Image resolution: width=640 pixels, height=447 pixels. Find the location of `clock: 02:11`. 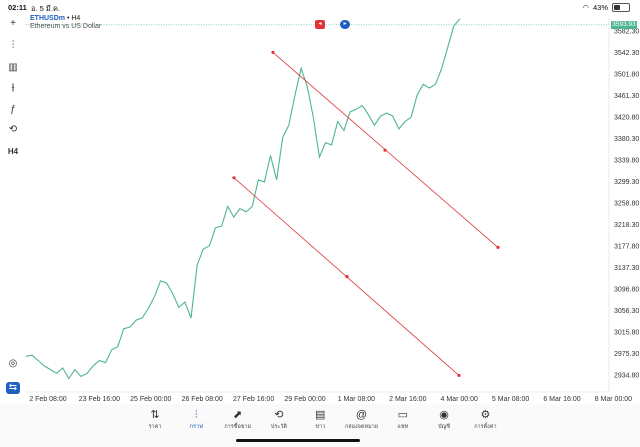

clock: 02:11 is located at coordinates (17, 7).